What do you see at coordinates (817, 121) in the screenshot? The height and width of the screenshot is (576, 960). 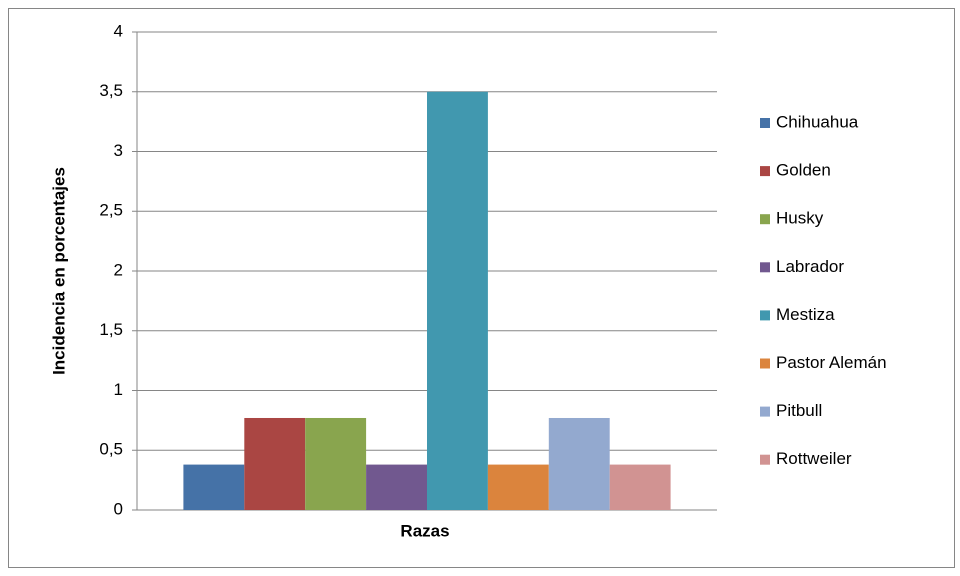 I see `legend-label: Chihuahua` at bounding box center [817, 121].